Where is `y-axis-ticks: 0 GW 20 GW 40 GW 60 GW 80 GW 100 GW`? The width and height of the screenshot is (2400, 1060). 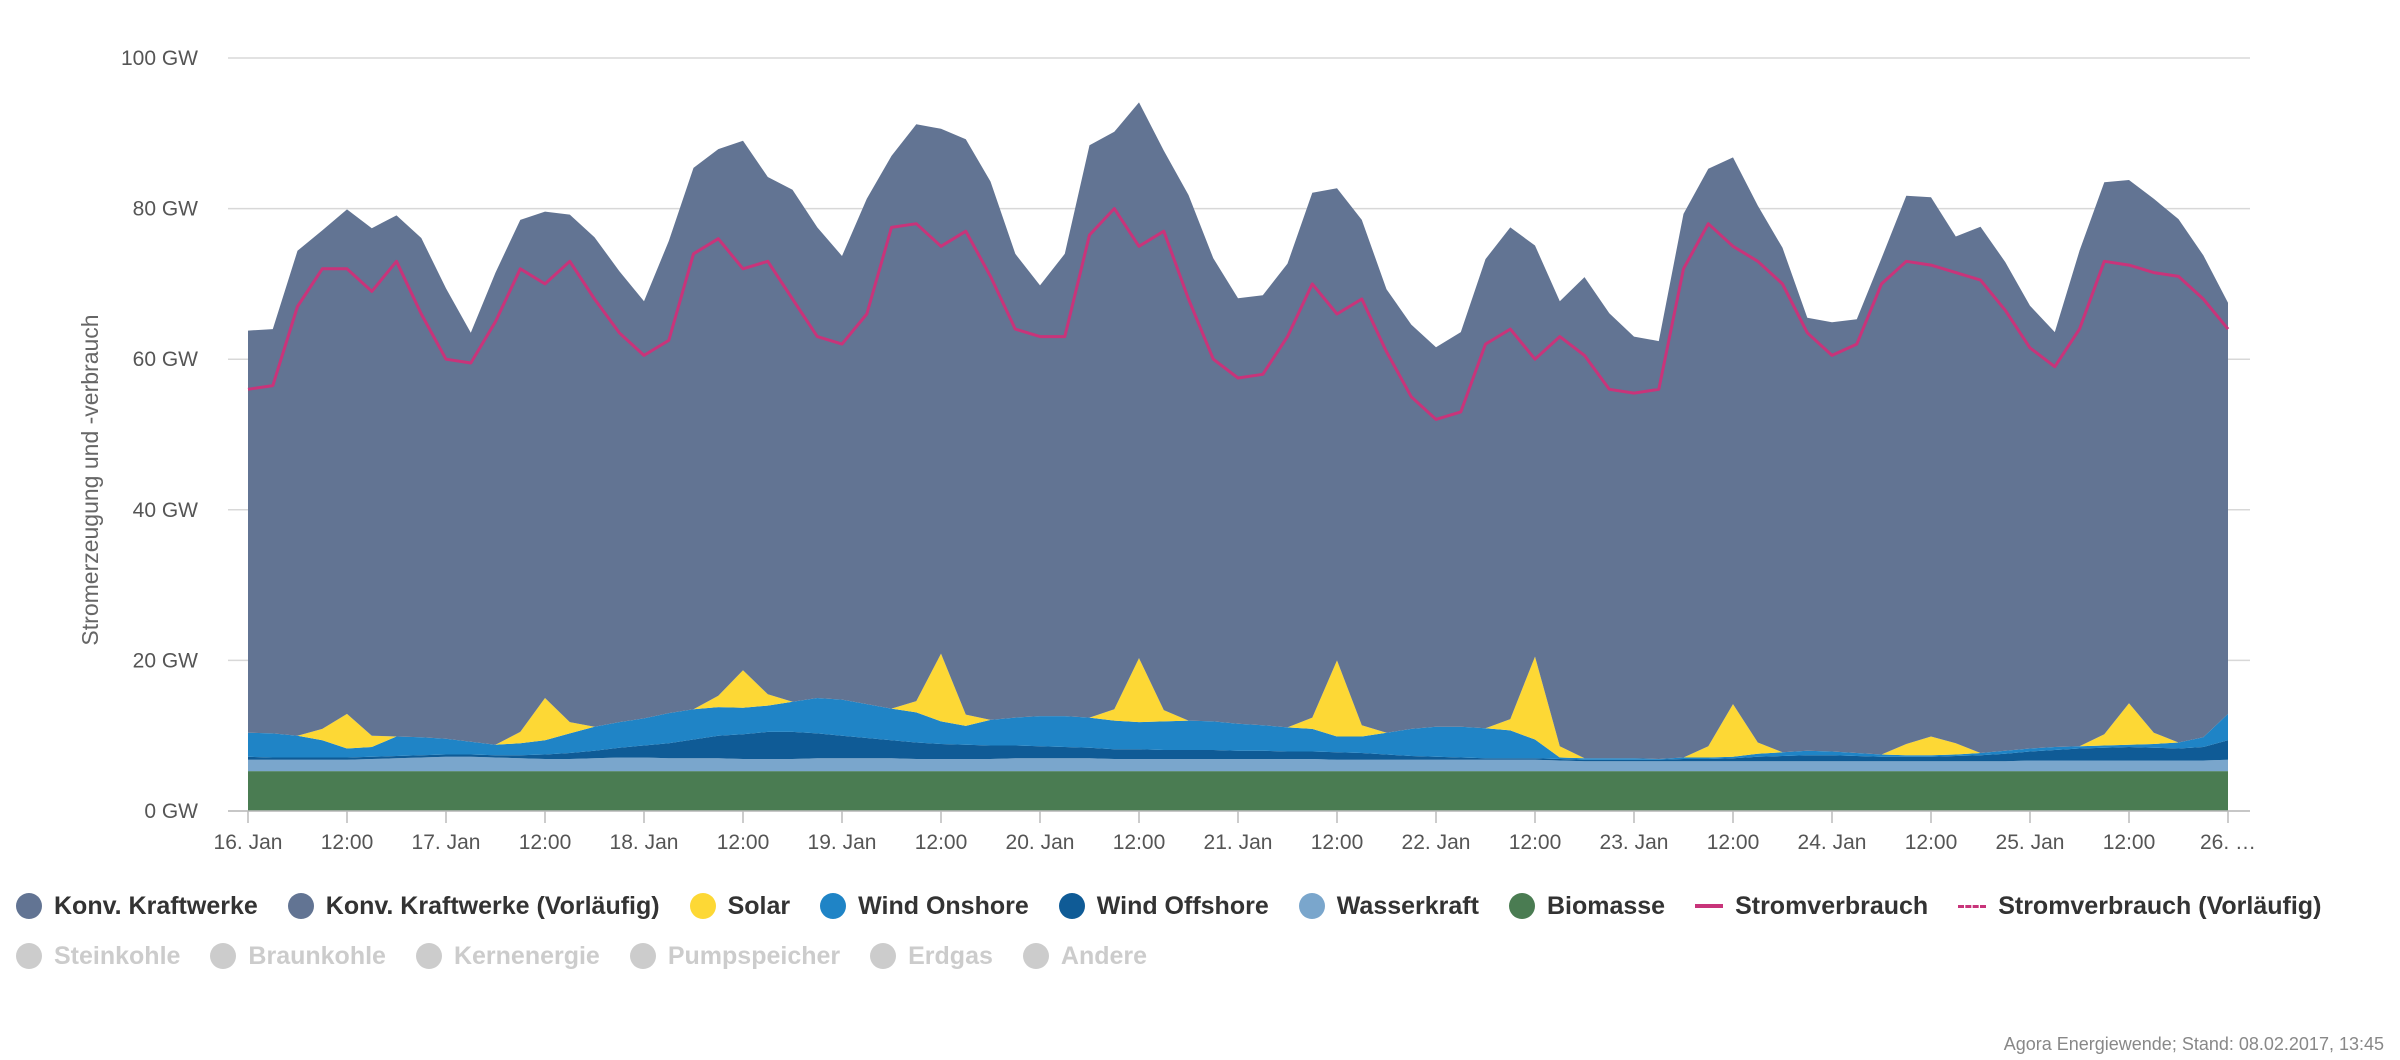
y-axis-ticks: 0 GW 20 GW 40 GW 60 GW 80 GW 100 GW is located at coordinates (159, 435).